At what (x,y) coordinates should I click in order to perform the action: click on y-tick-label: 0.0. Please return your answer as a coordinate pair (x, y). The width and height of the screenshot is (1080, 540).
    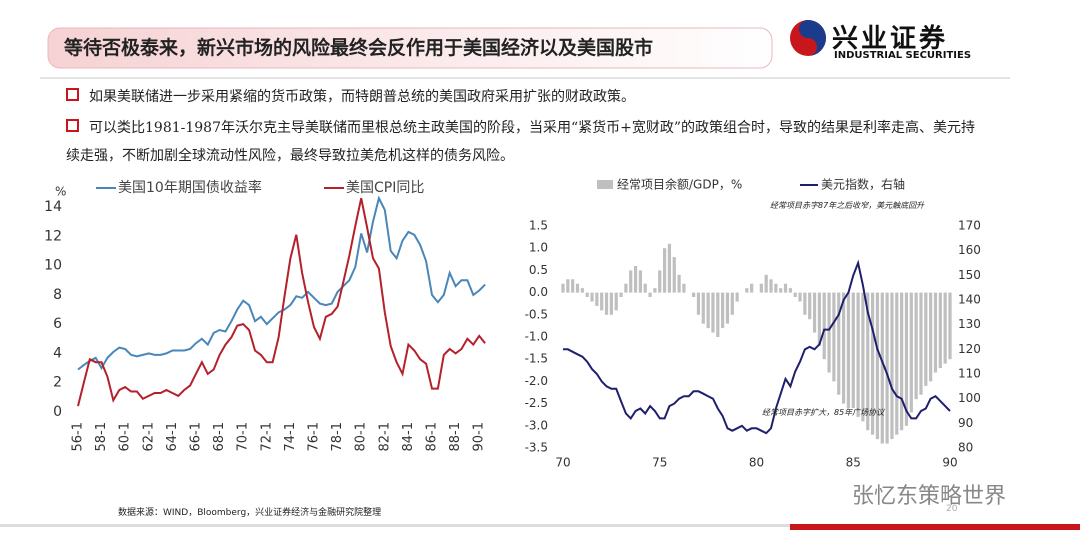
    Looking at the image, I should click on (538, 292).